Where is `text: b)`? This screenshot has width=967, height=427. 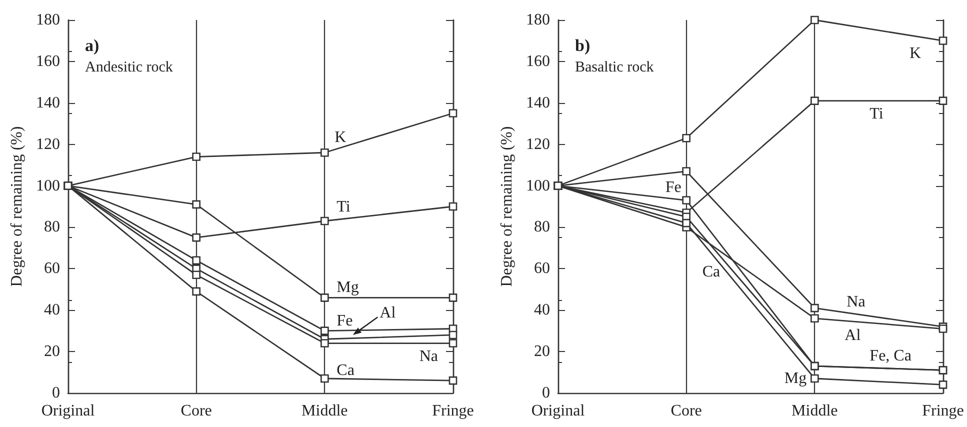 text: b) is located at coordinates (582, 45).